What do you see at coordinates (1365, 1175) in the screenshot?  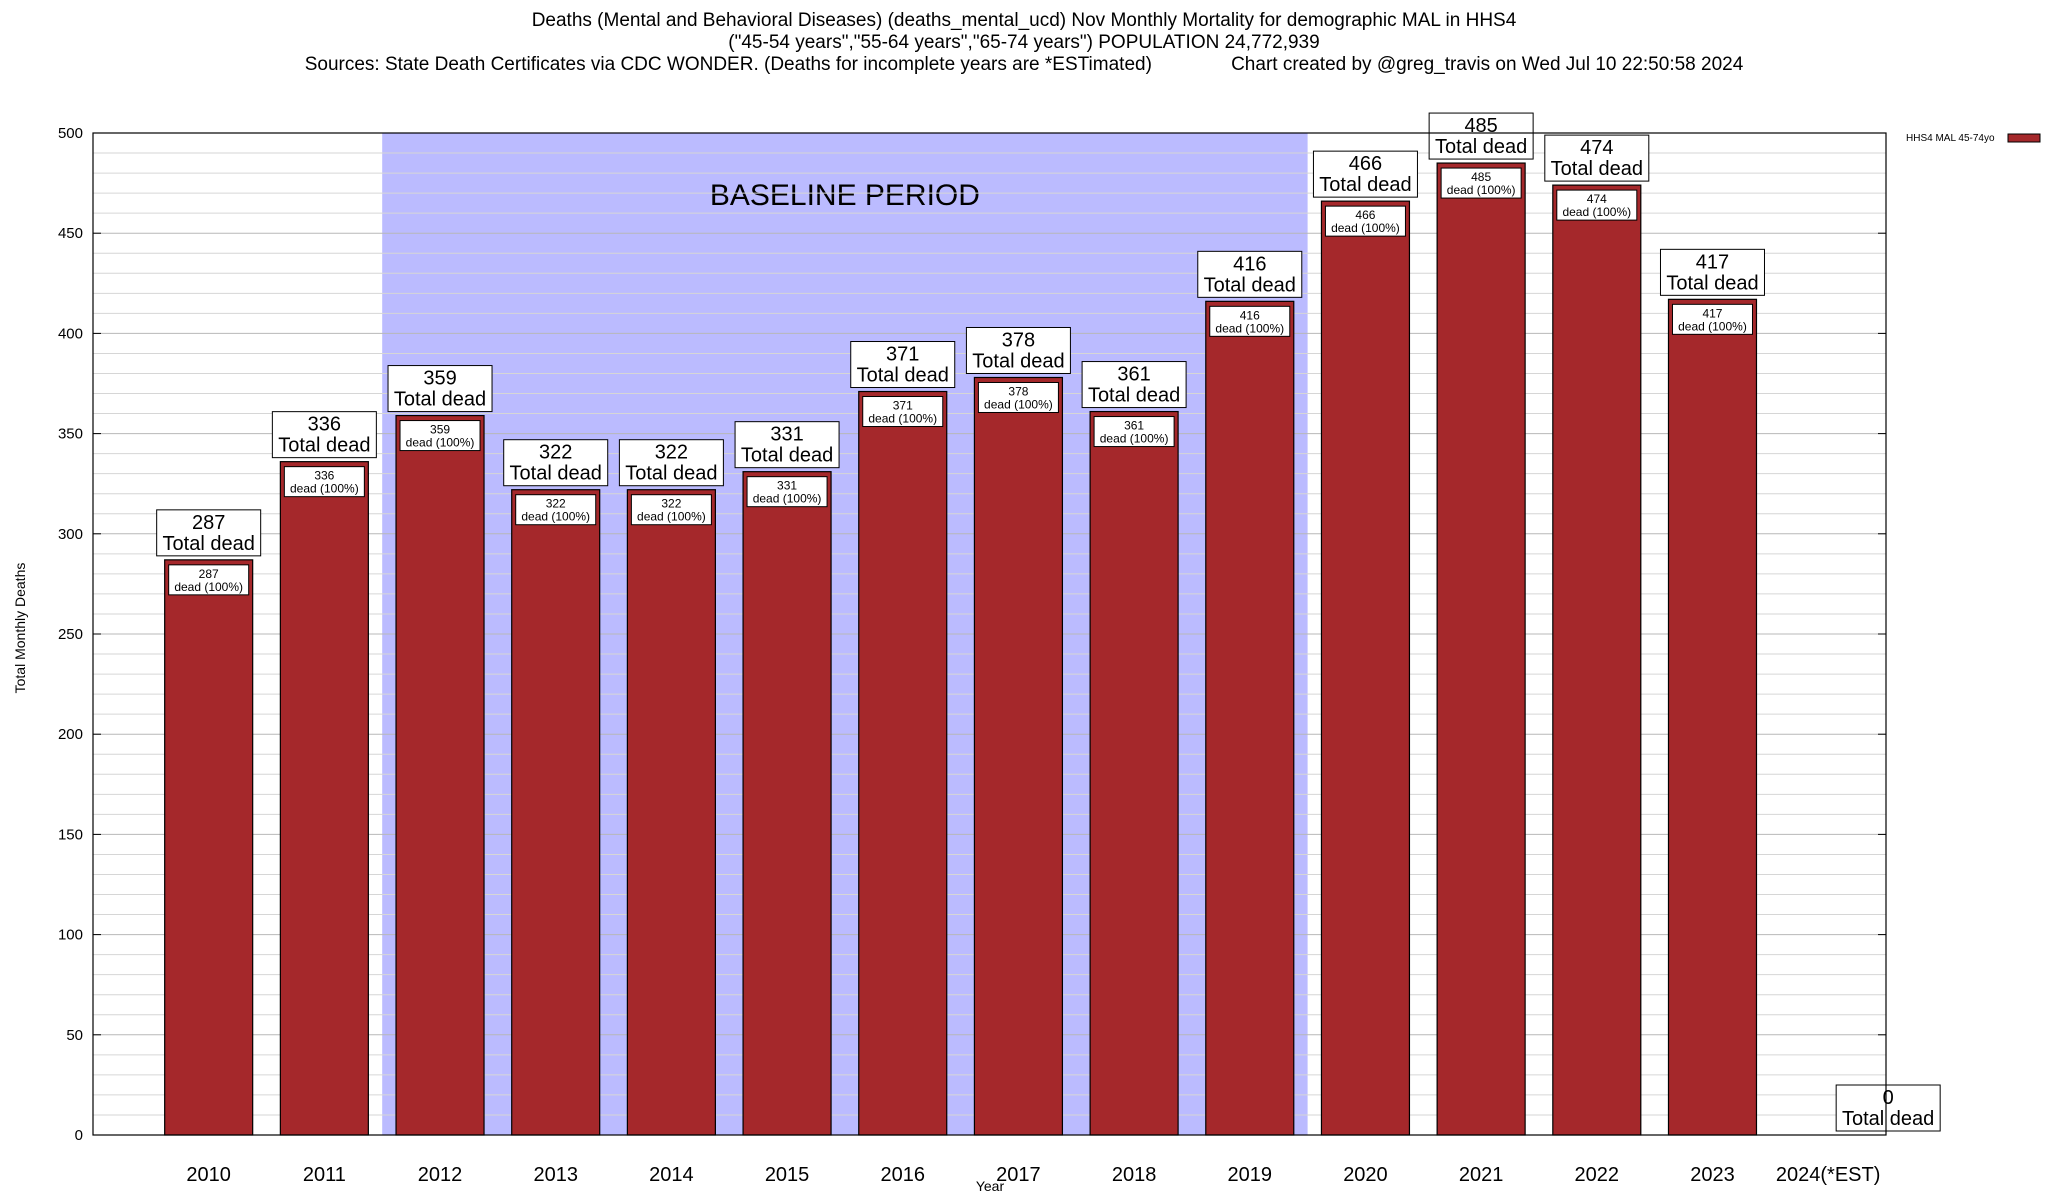 I see `x-tick-label: 2020` at bounding box center [1365, 1175].